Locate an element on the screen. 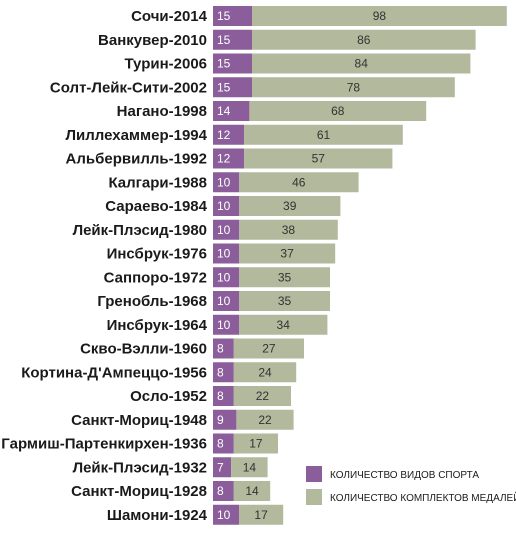 The width and height of the screenshot is (516, 542). category-label: Кортина-Д'Ампеццо-1956 is located at coordinates (114, 372).